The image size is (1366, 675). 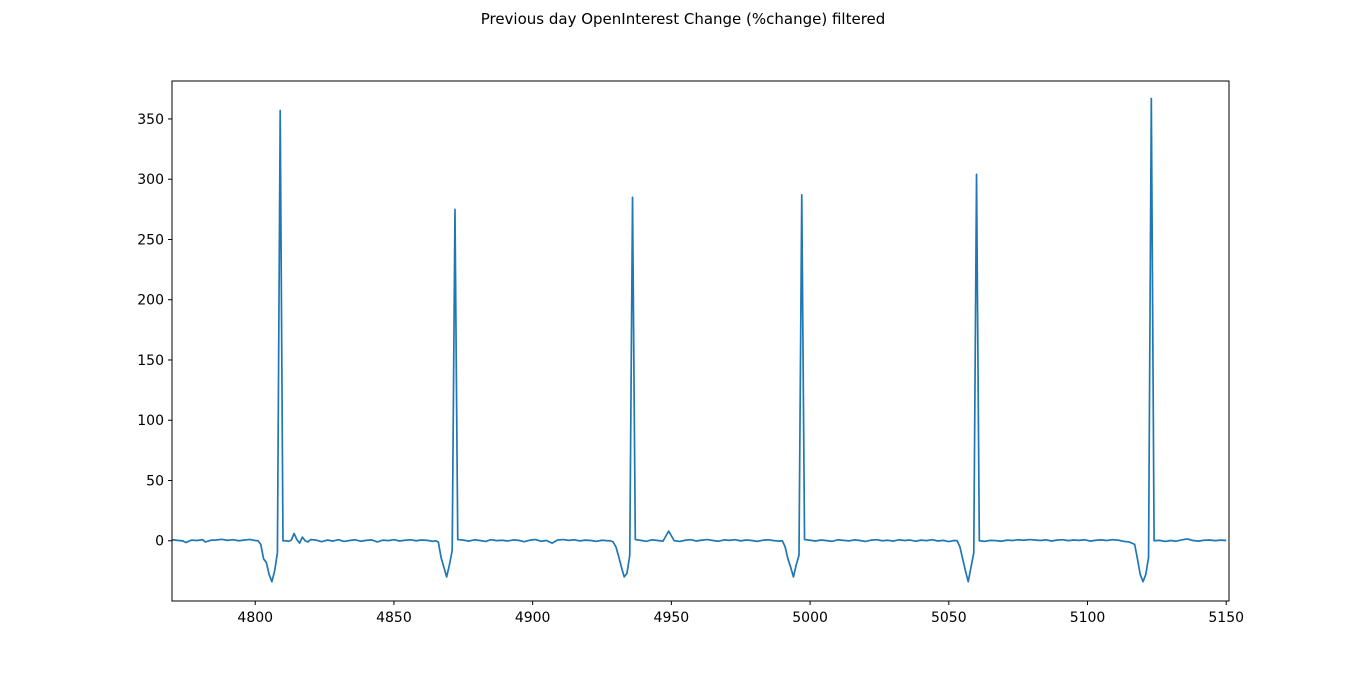 I want to click on x-tick-label: 4800, so click(x=255, y=618).